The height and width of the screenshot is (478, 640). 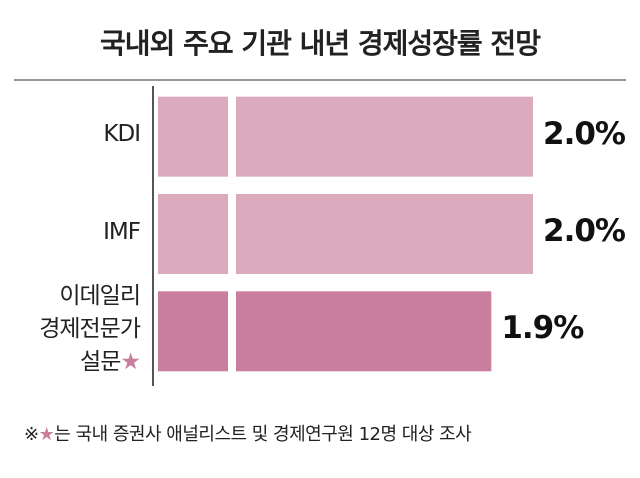 What do you see at coordinates (46, 434) in the screenshot?
I see `footnote-marker: ★` at bounding box center [46, 434].